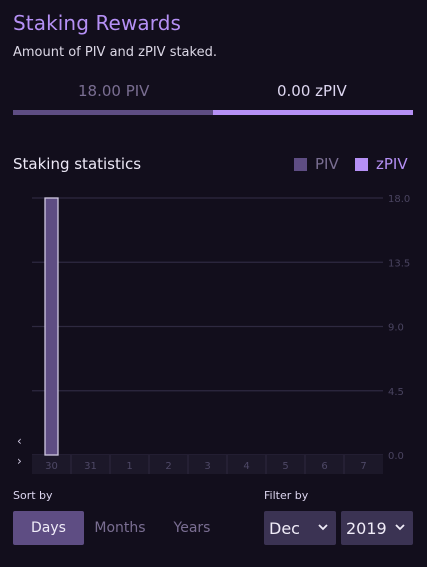 This screenshot has width=427, height=567. What do you see at coordinates (192, 528) in the screenshot?
I see `sort-years-button: Years` at bounding box center [192, 528].